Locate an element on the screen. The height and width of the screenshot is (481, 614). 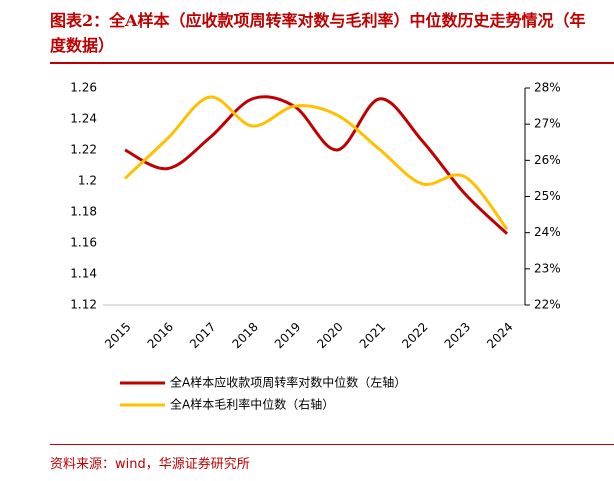
title-rule is located at coordinates (332, 63).